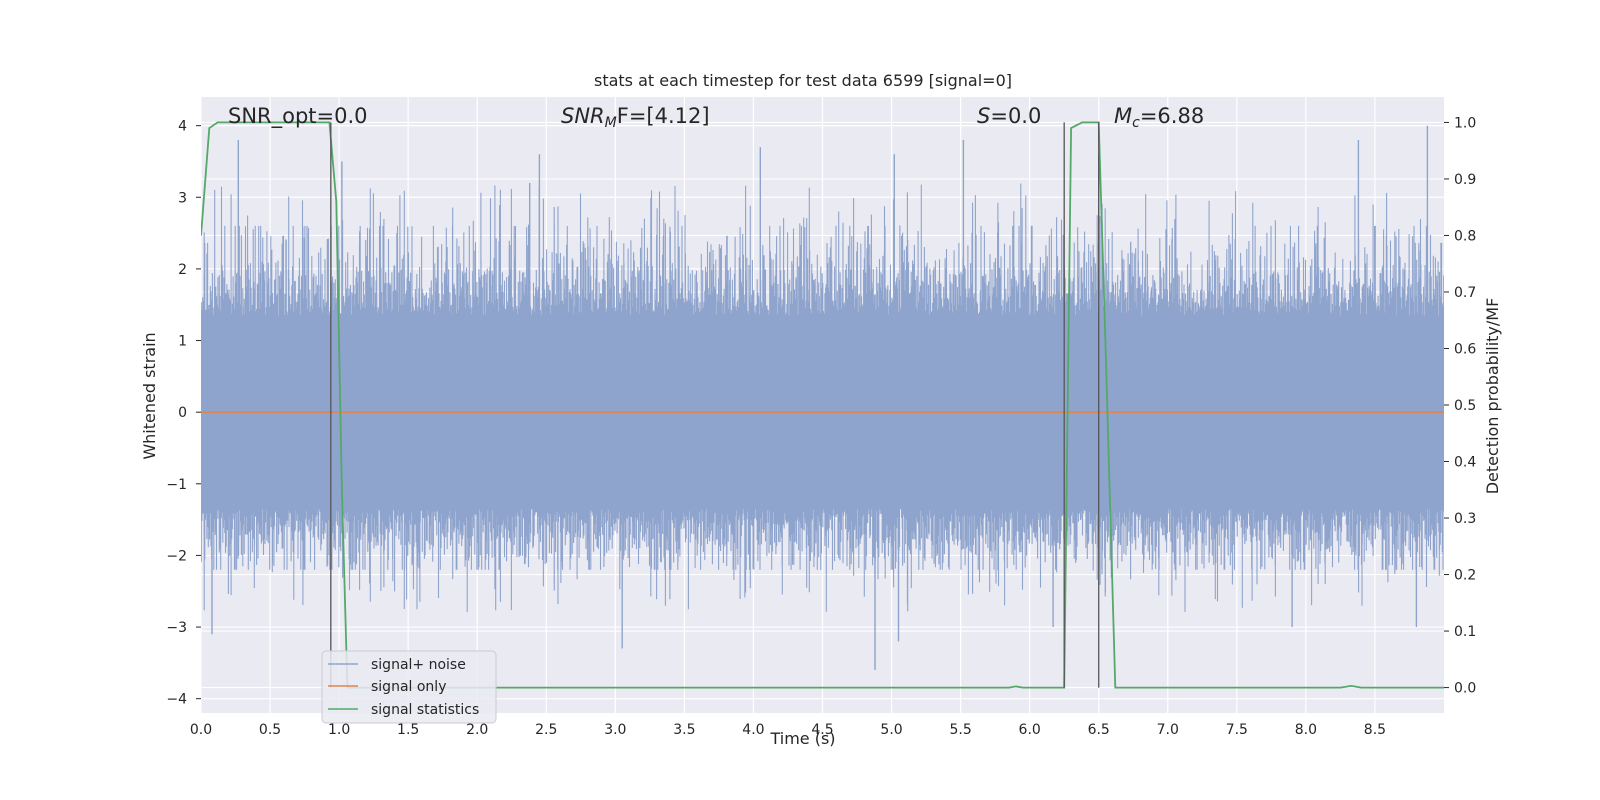 The image size is (1600, 800). Describe the element at coordinates (425, 710) in the screenshot. I see `legend-label-signal-statistics: signal statistics` at that location.